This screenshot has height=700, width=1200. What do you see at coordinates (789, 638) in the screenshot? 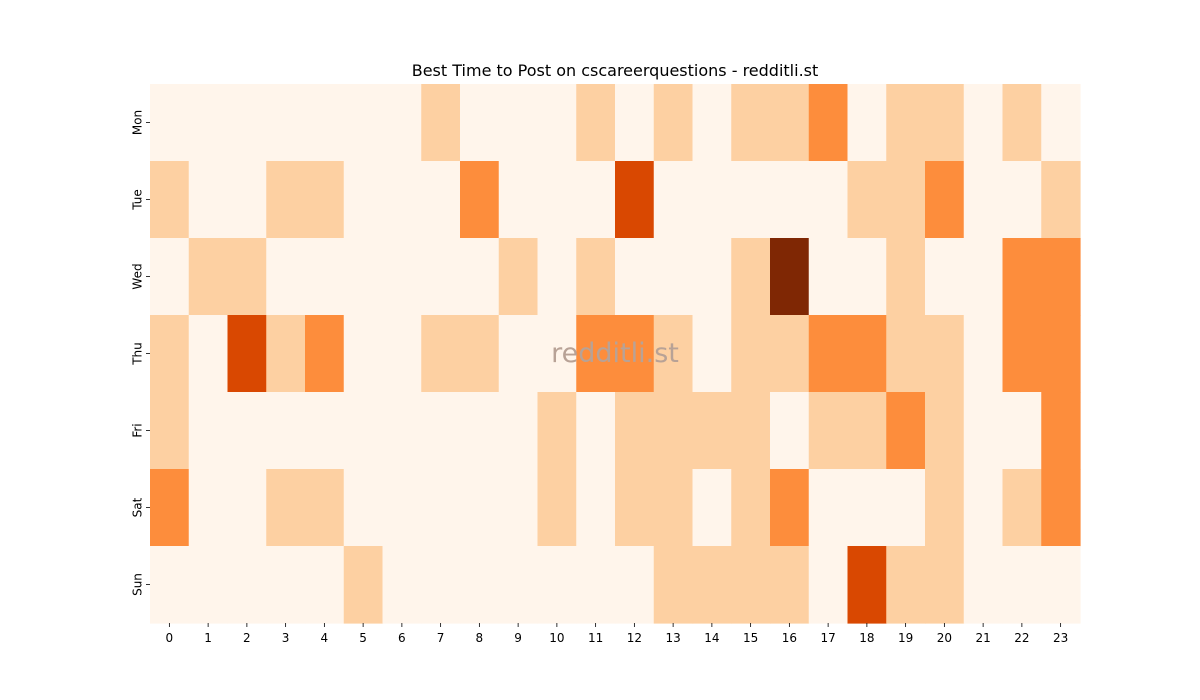
I see `x-tick-label: 16` at bounding box center [789, 638].